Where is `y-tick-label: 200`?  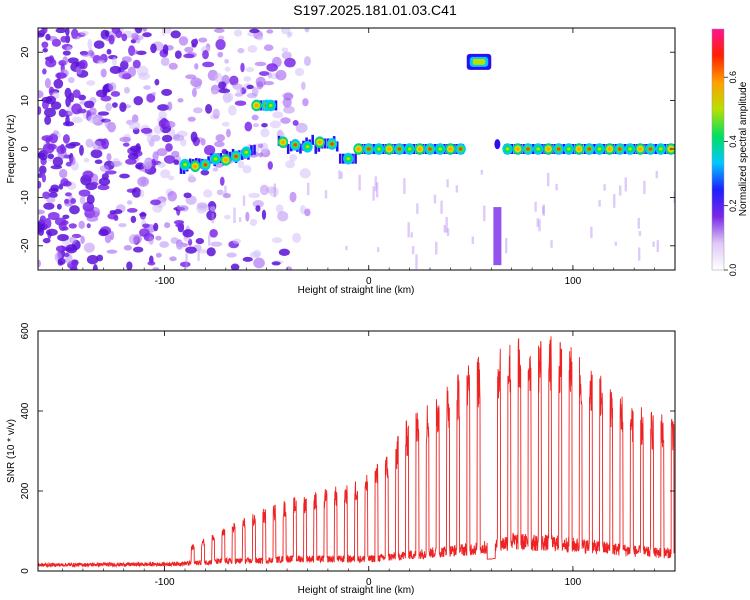
y-tick-label: 200 is located at coordinates (25, 490).